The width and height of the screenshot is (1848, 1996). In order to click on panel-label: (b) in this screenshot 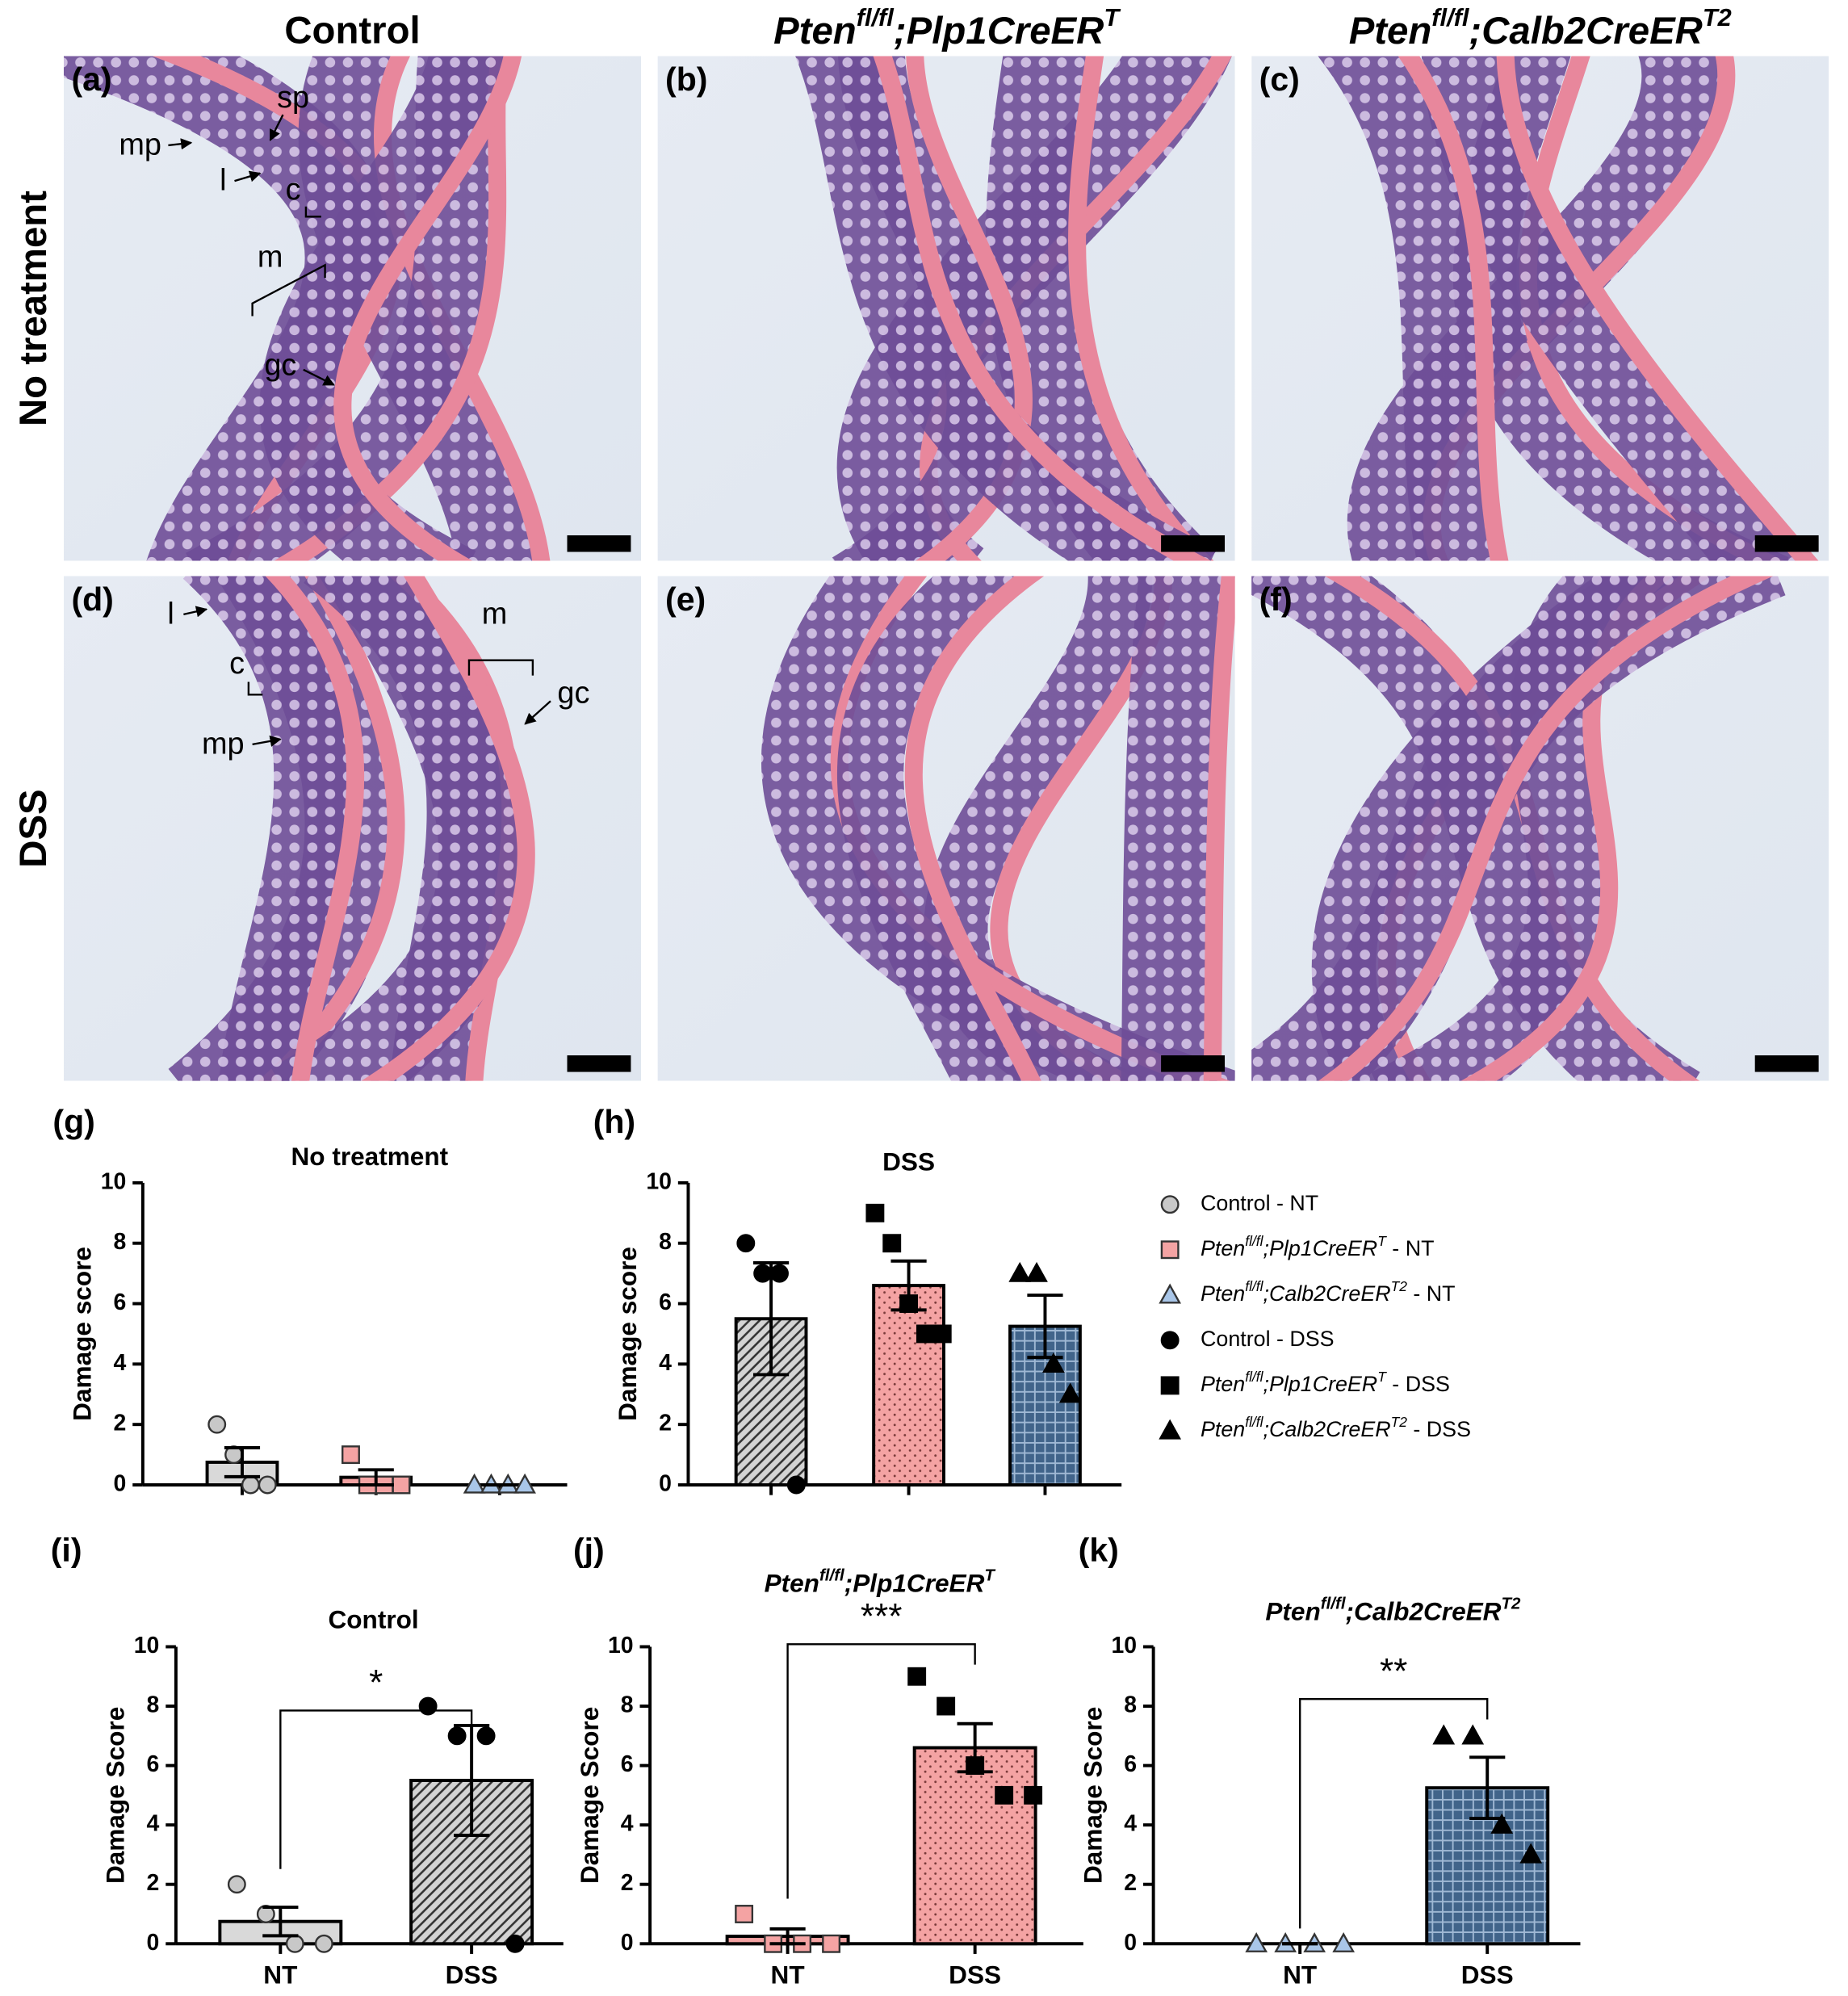, I will do `click(686, 79)`.